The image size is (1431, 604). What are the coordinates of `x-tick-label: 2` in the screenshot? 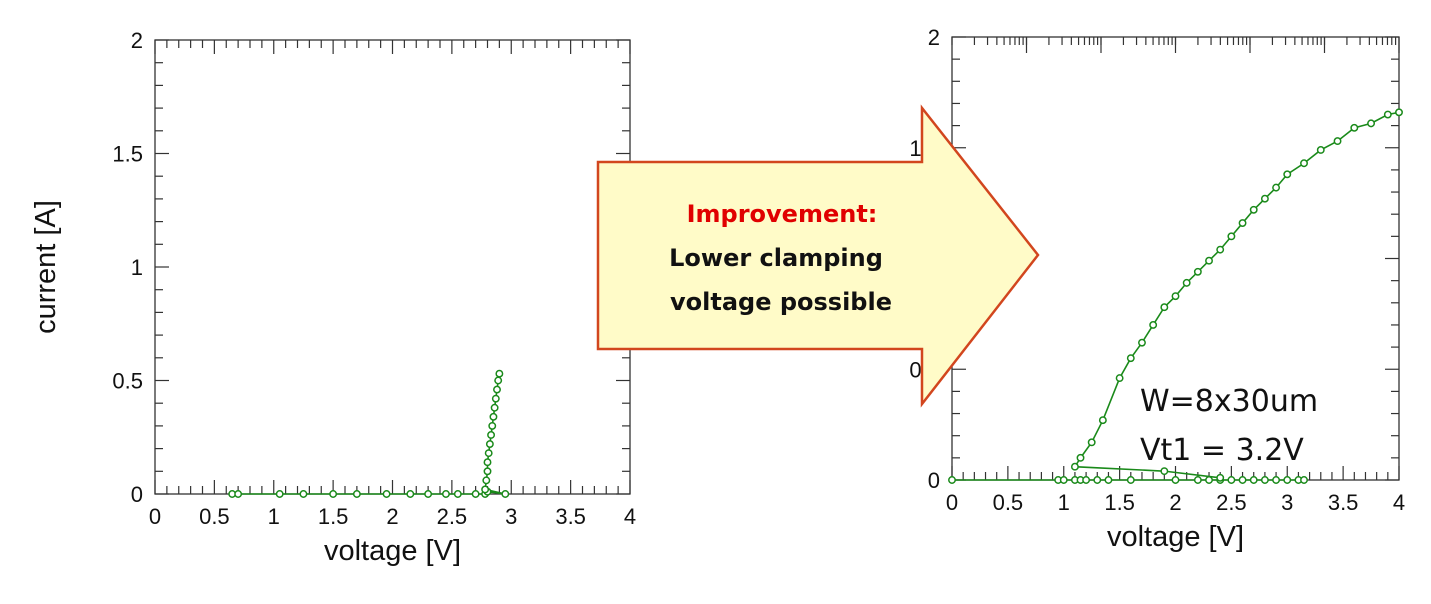 It's located at (392, 516).